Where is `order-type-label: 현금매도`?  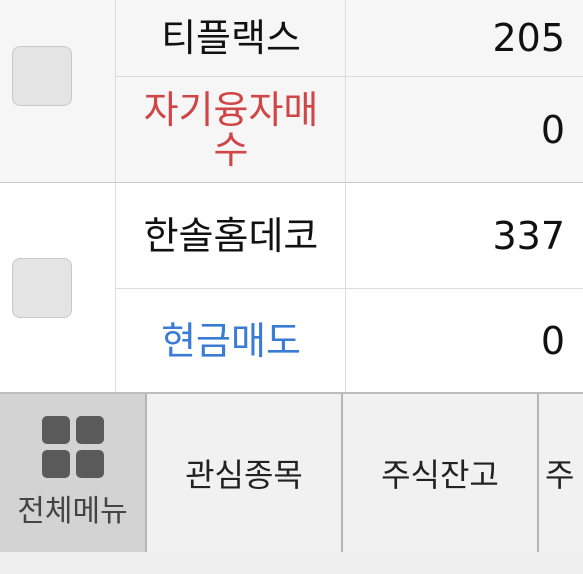
order-type-label: 현금매도 is located at coordinates (231, 340).